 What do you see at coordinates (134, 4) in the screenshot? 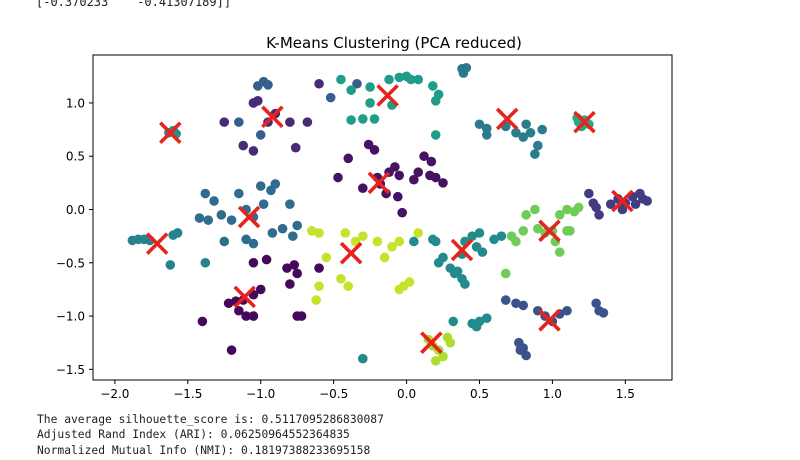
I see `previous-output-text: [-0.370233 -0.41307189]]` at bounding box center [134, 4].